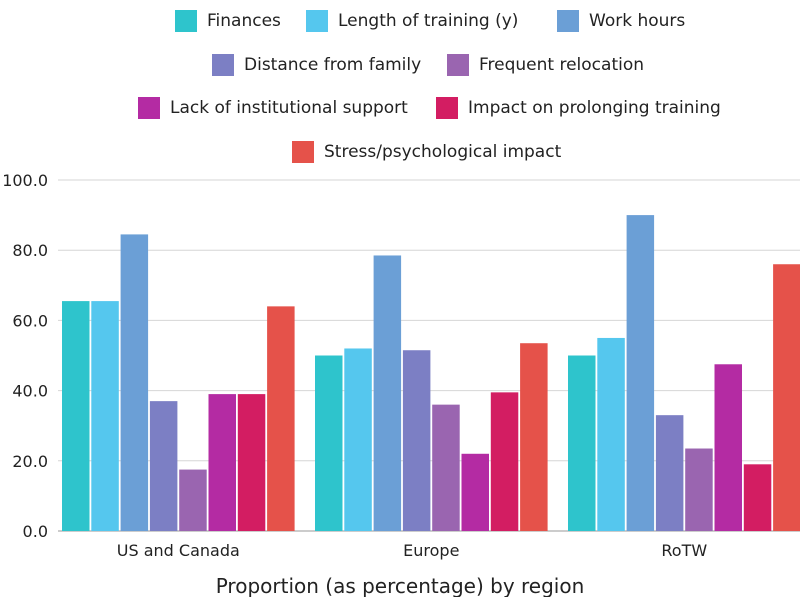 The width and height of the screenshot is (800, 597). Describe the element at coordinates (637, 21) in the screenshot. I see `legend-label: Work hours` at that location.